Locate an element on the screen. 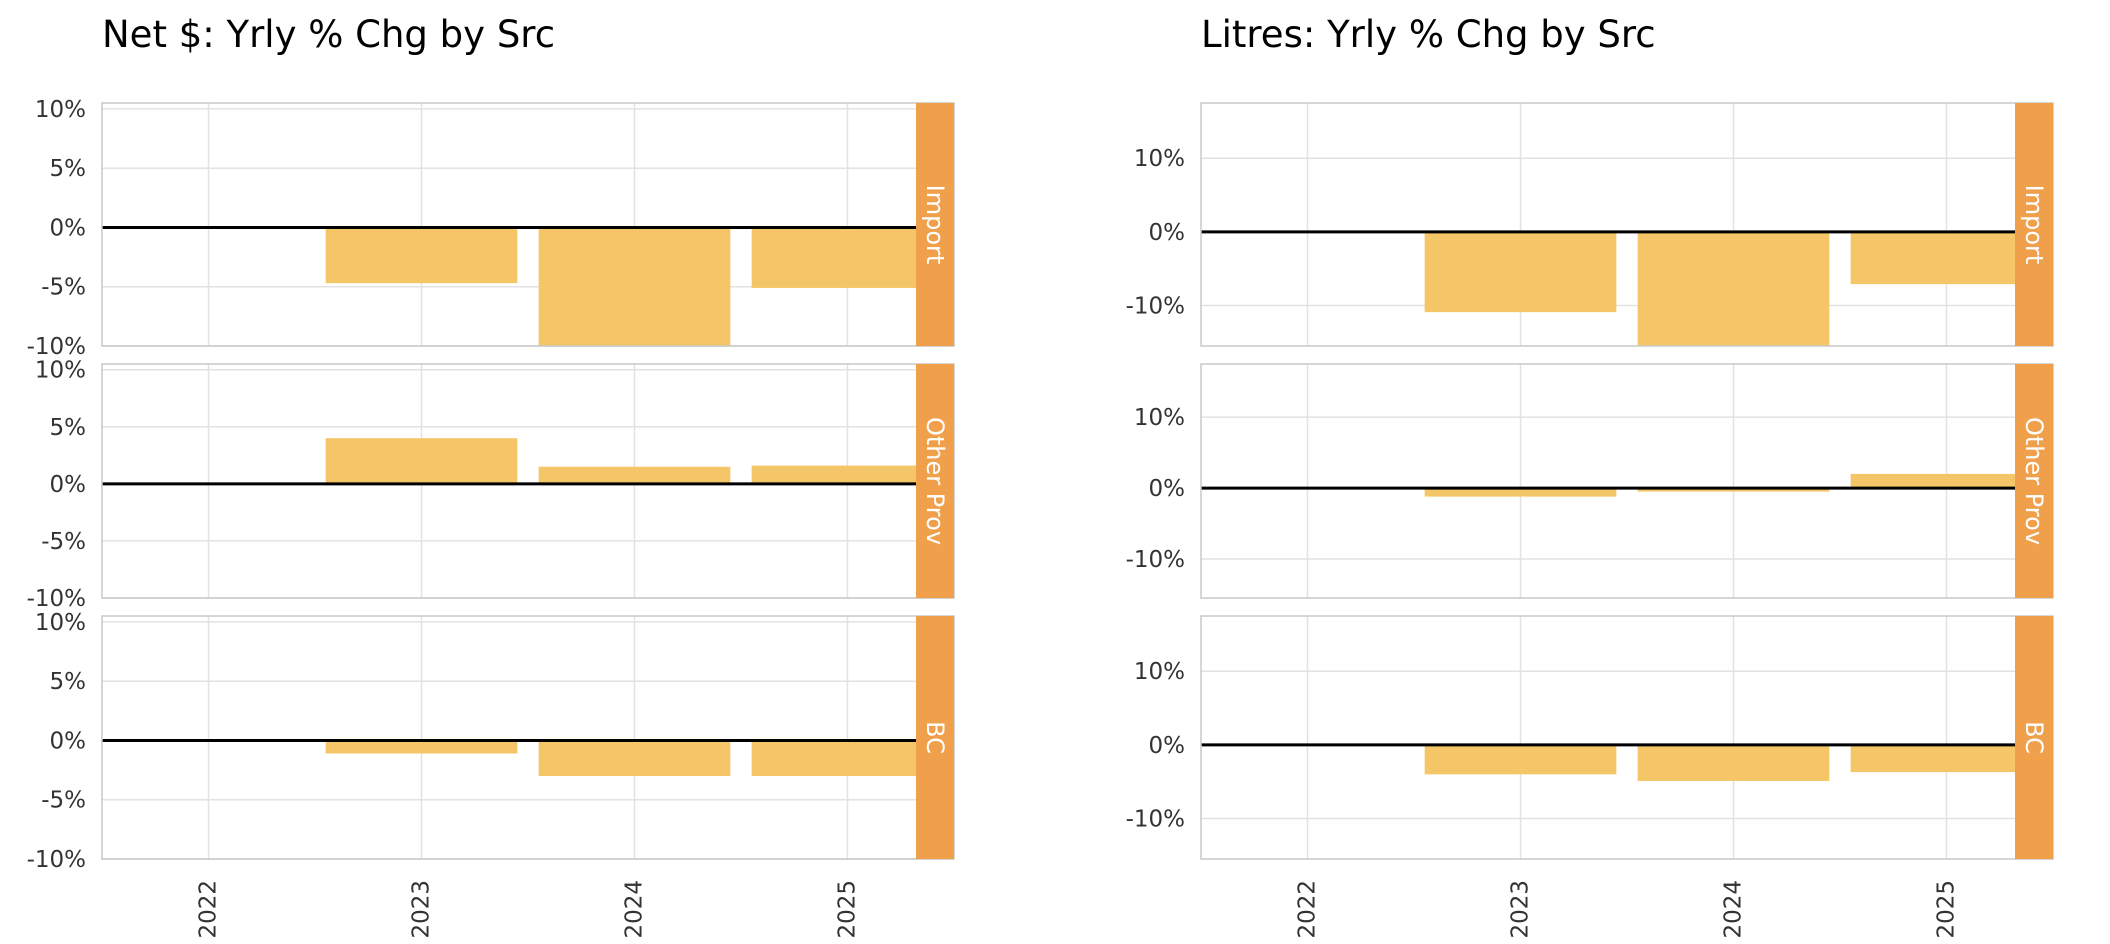  facet-other-prov: -10% 0% 10% Other Prov is located at coordinates (1590, 481).